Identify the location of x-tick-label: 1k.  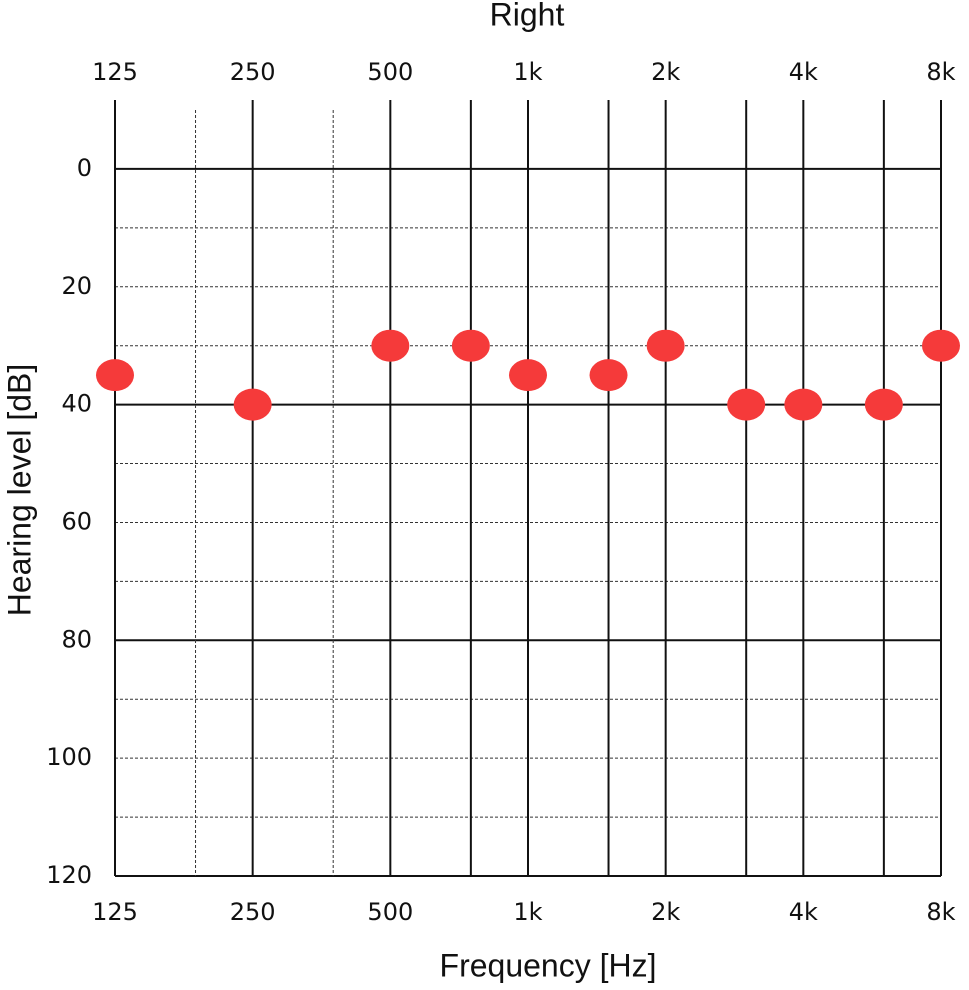
(527, 912).